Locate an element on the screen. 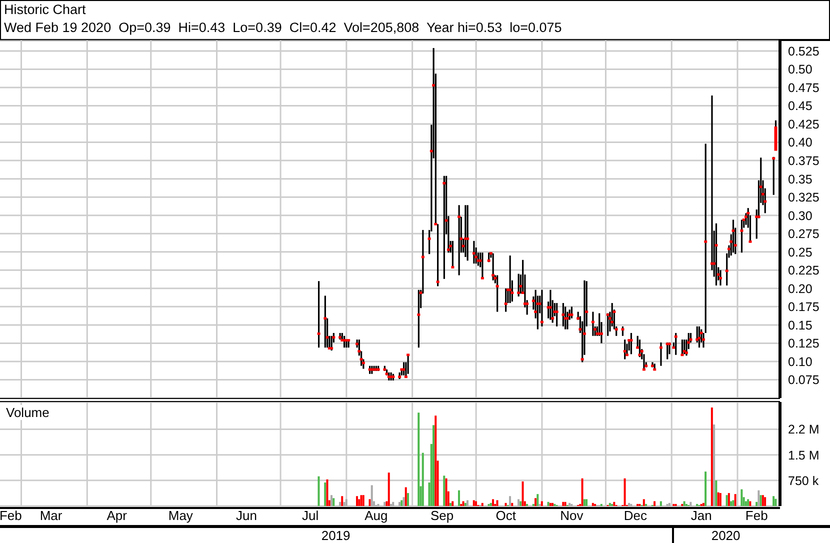  x-tick-label: May is located at coordinates (181, 516).